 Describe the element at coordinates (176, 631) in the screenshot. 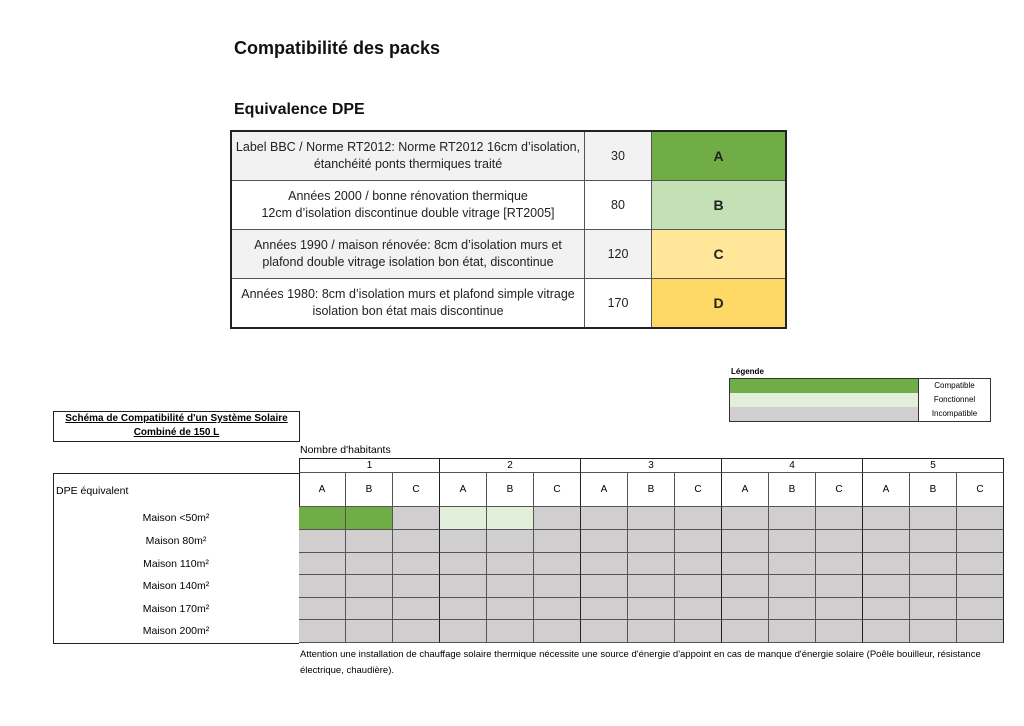

I see `row-label: Maison 200m²` at that location.